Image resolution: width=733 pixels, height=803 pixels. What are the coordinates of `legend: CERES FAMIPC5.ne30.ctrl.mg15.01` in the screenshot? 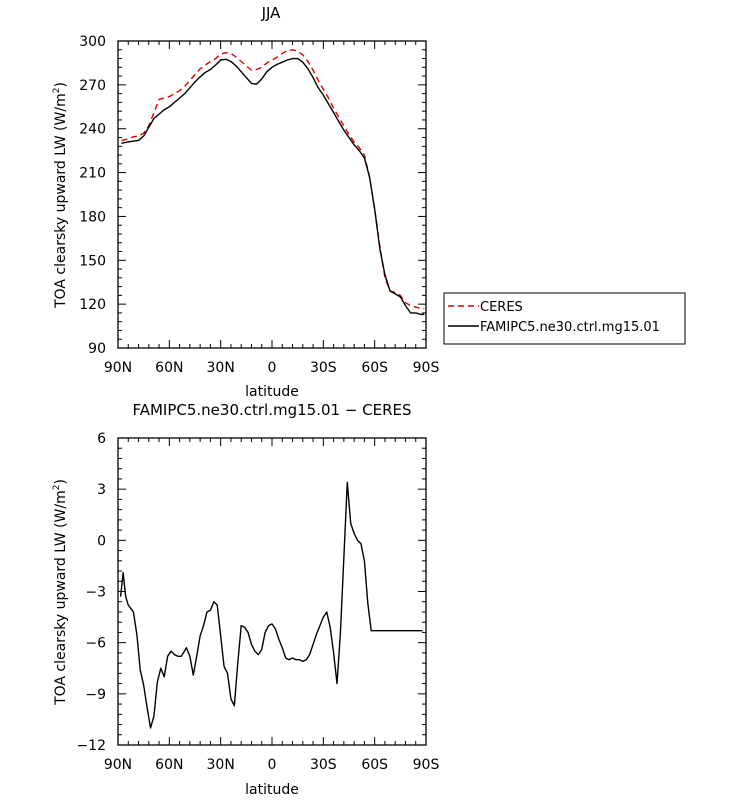 It's located at (564, 318).